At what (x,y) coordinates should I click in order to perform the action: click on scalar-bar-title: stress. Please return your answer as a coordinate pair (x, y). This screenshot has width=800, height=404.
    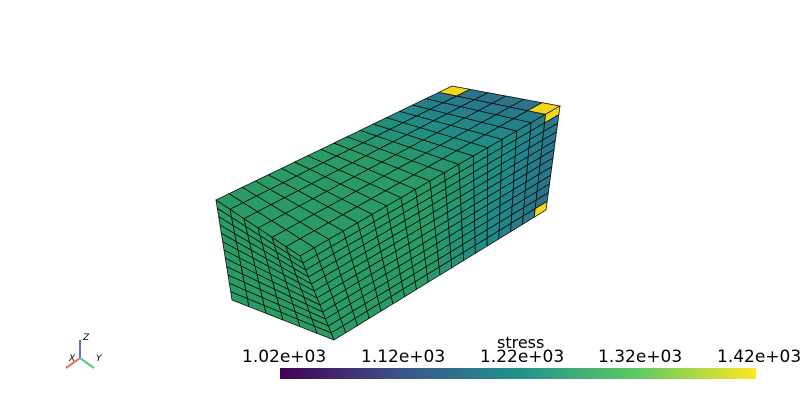
    Looking at the image, I should click on (521, 342).